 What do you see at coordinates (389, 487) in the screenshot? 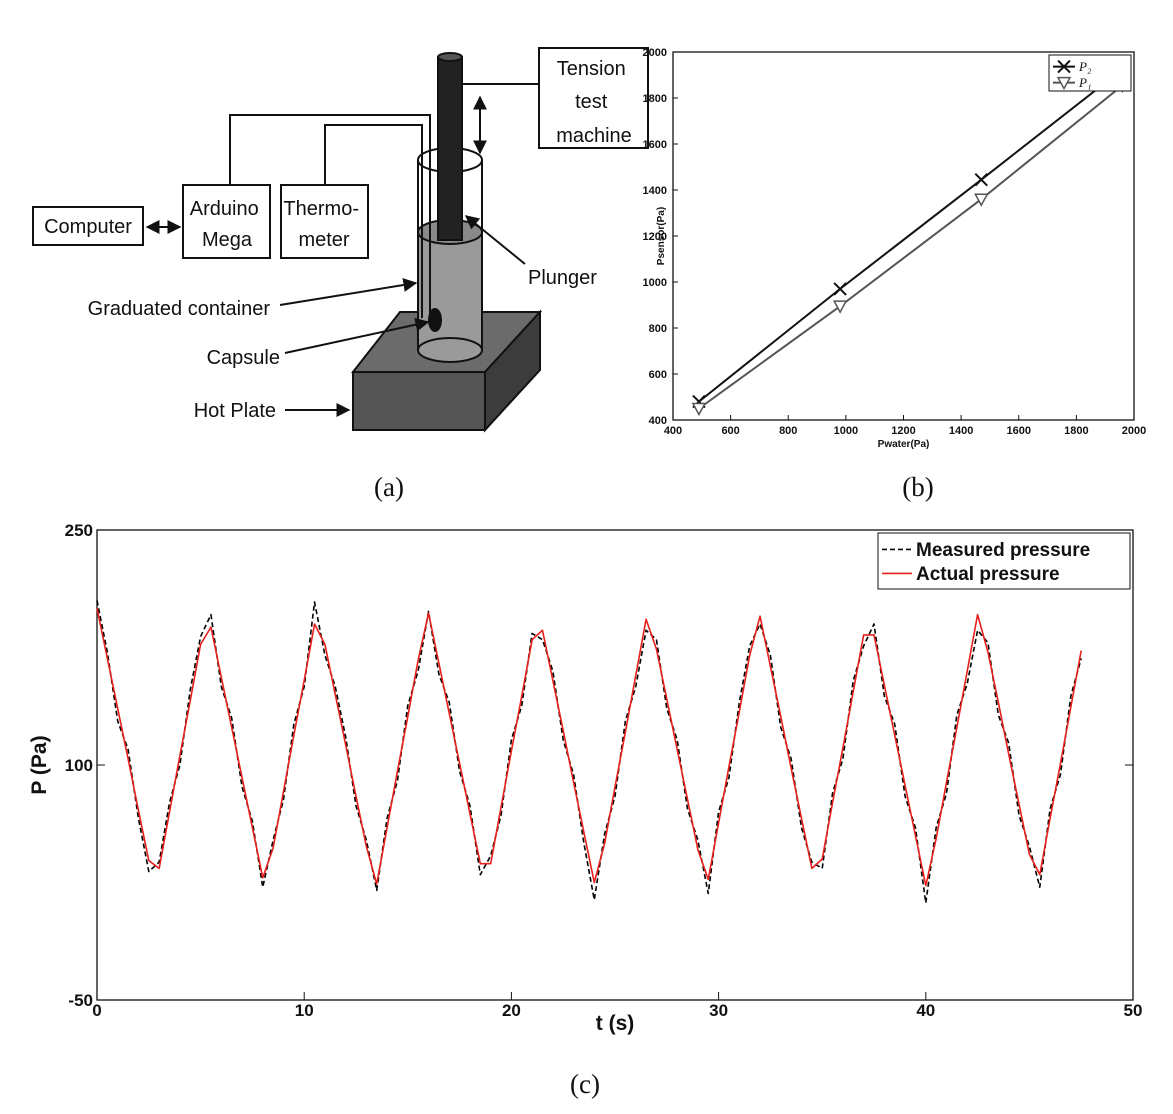
I see `caption: (a)` at bounding box center [389, 487].